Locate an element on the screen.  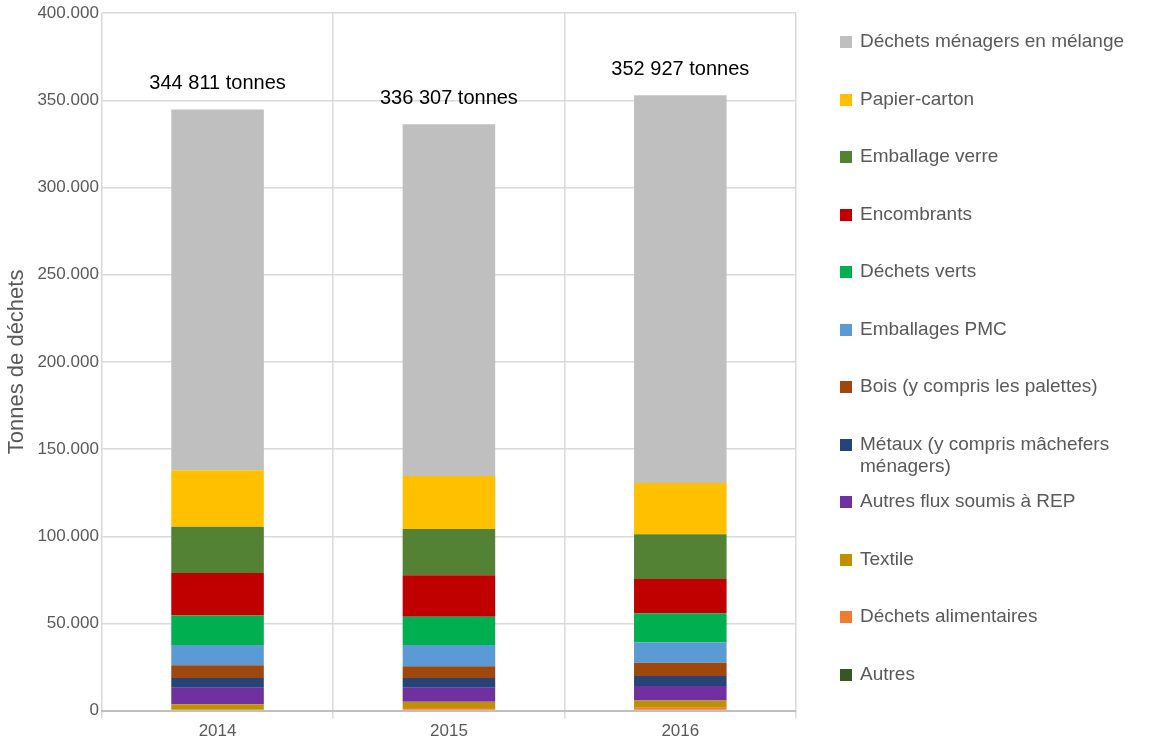
total-label: 344 811 tonnes is located at coordinates (217, 81).